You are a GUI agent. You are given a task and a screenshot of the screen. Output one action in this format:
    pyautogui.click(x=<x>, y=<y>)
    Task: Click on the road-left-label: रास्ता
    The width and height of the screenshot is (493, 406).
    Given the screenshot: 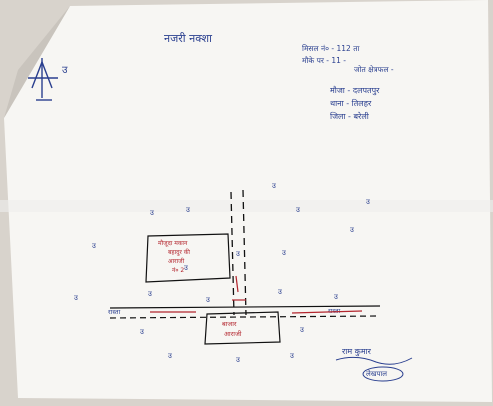 What is the action you would take?
    pyautogui.click(x=114, y=312)
    